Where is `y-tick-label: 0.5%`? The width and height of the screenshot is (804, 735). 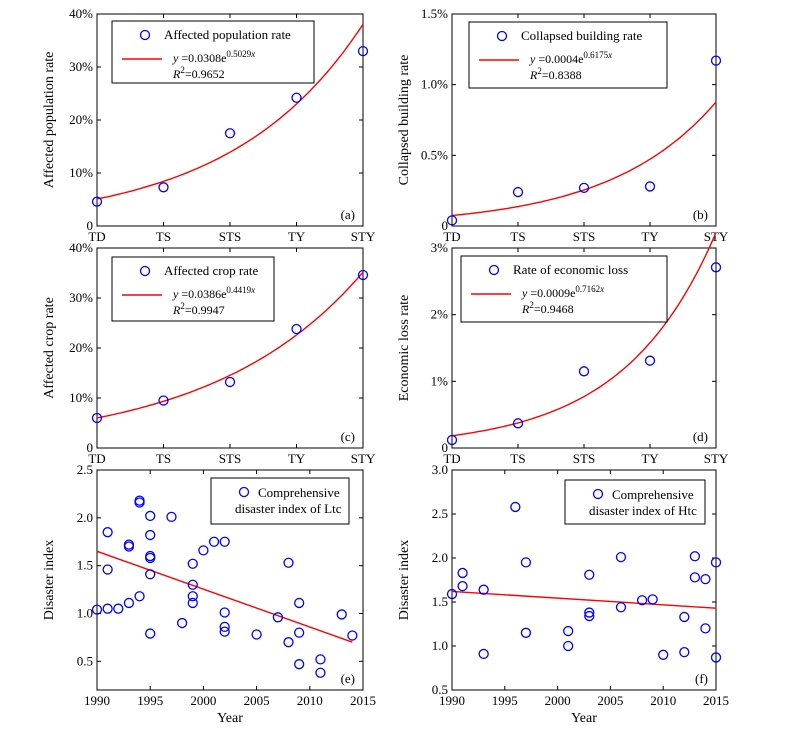
y-tick-label: 0.5% is located at coordinates (434, 154).